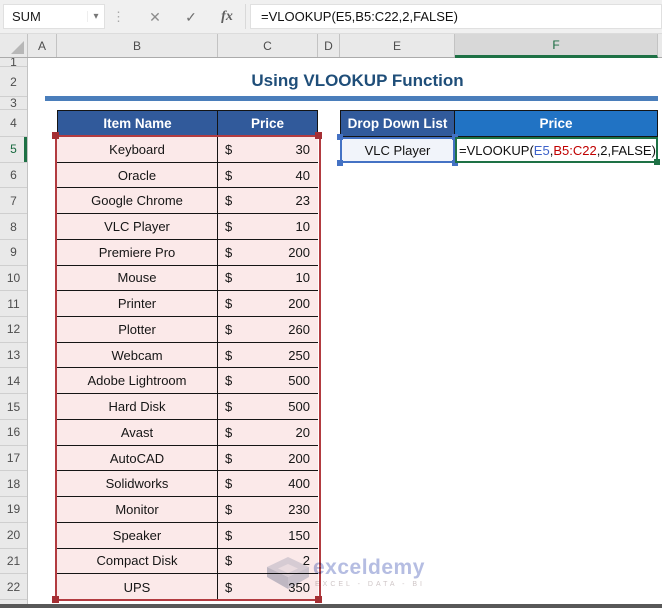  Describe the element at coordinates (137, 458) in the screenshot. I see `item-name-cell: AutoCAD` at that location.